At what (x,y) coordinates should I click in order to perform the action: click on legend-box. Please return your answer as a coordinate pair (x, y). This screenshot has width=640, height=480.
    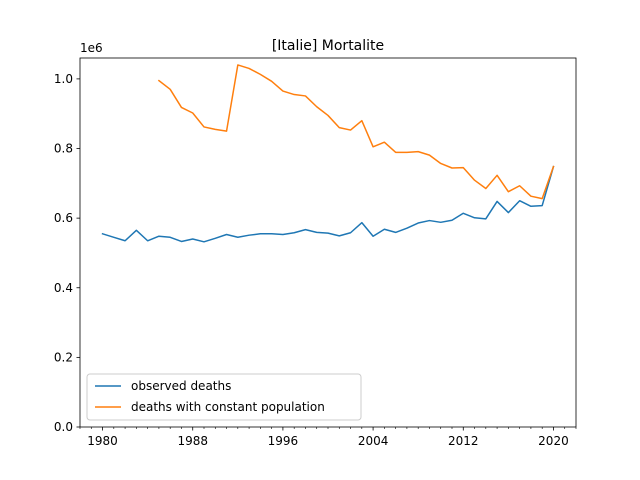
    Looking at the image, I should click on (224, 397).